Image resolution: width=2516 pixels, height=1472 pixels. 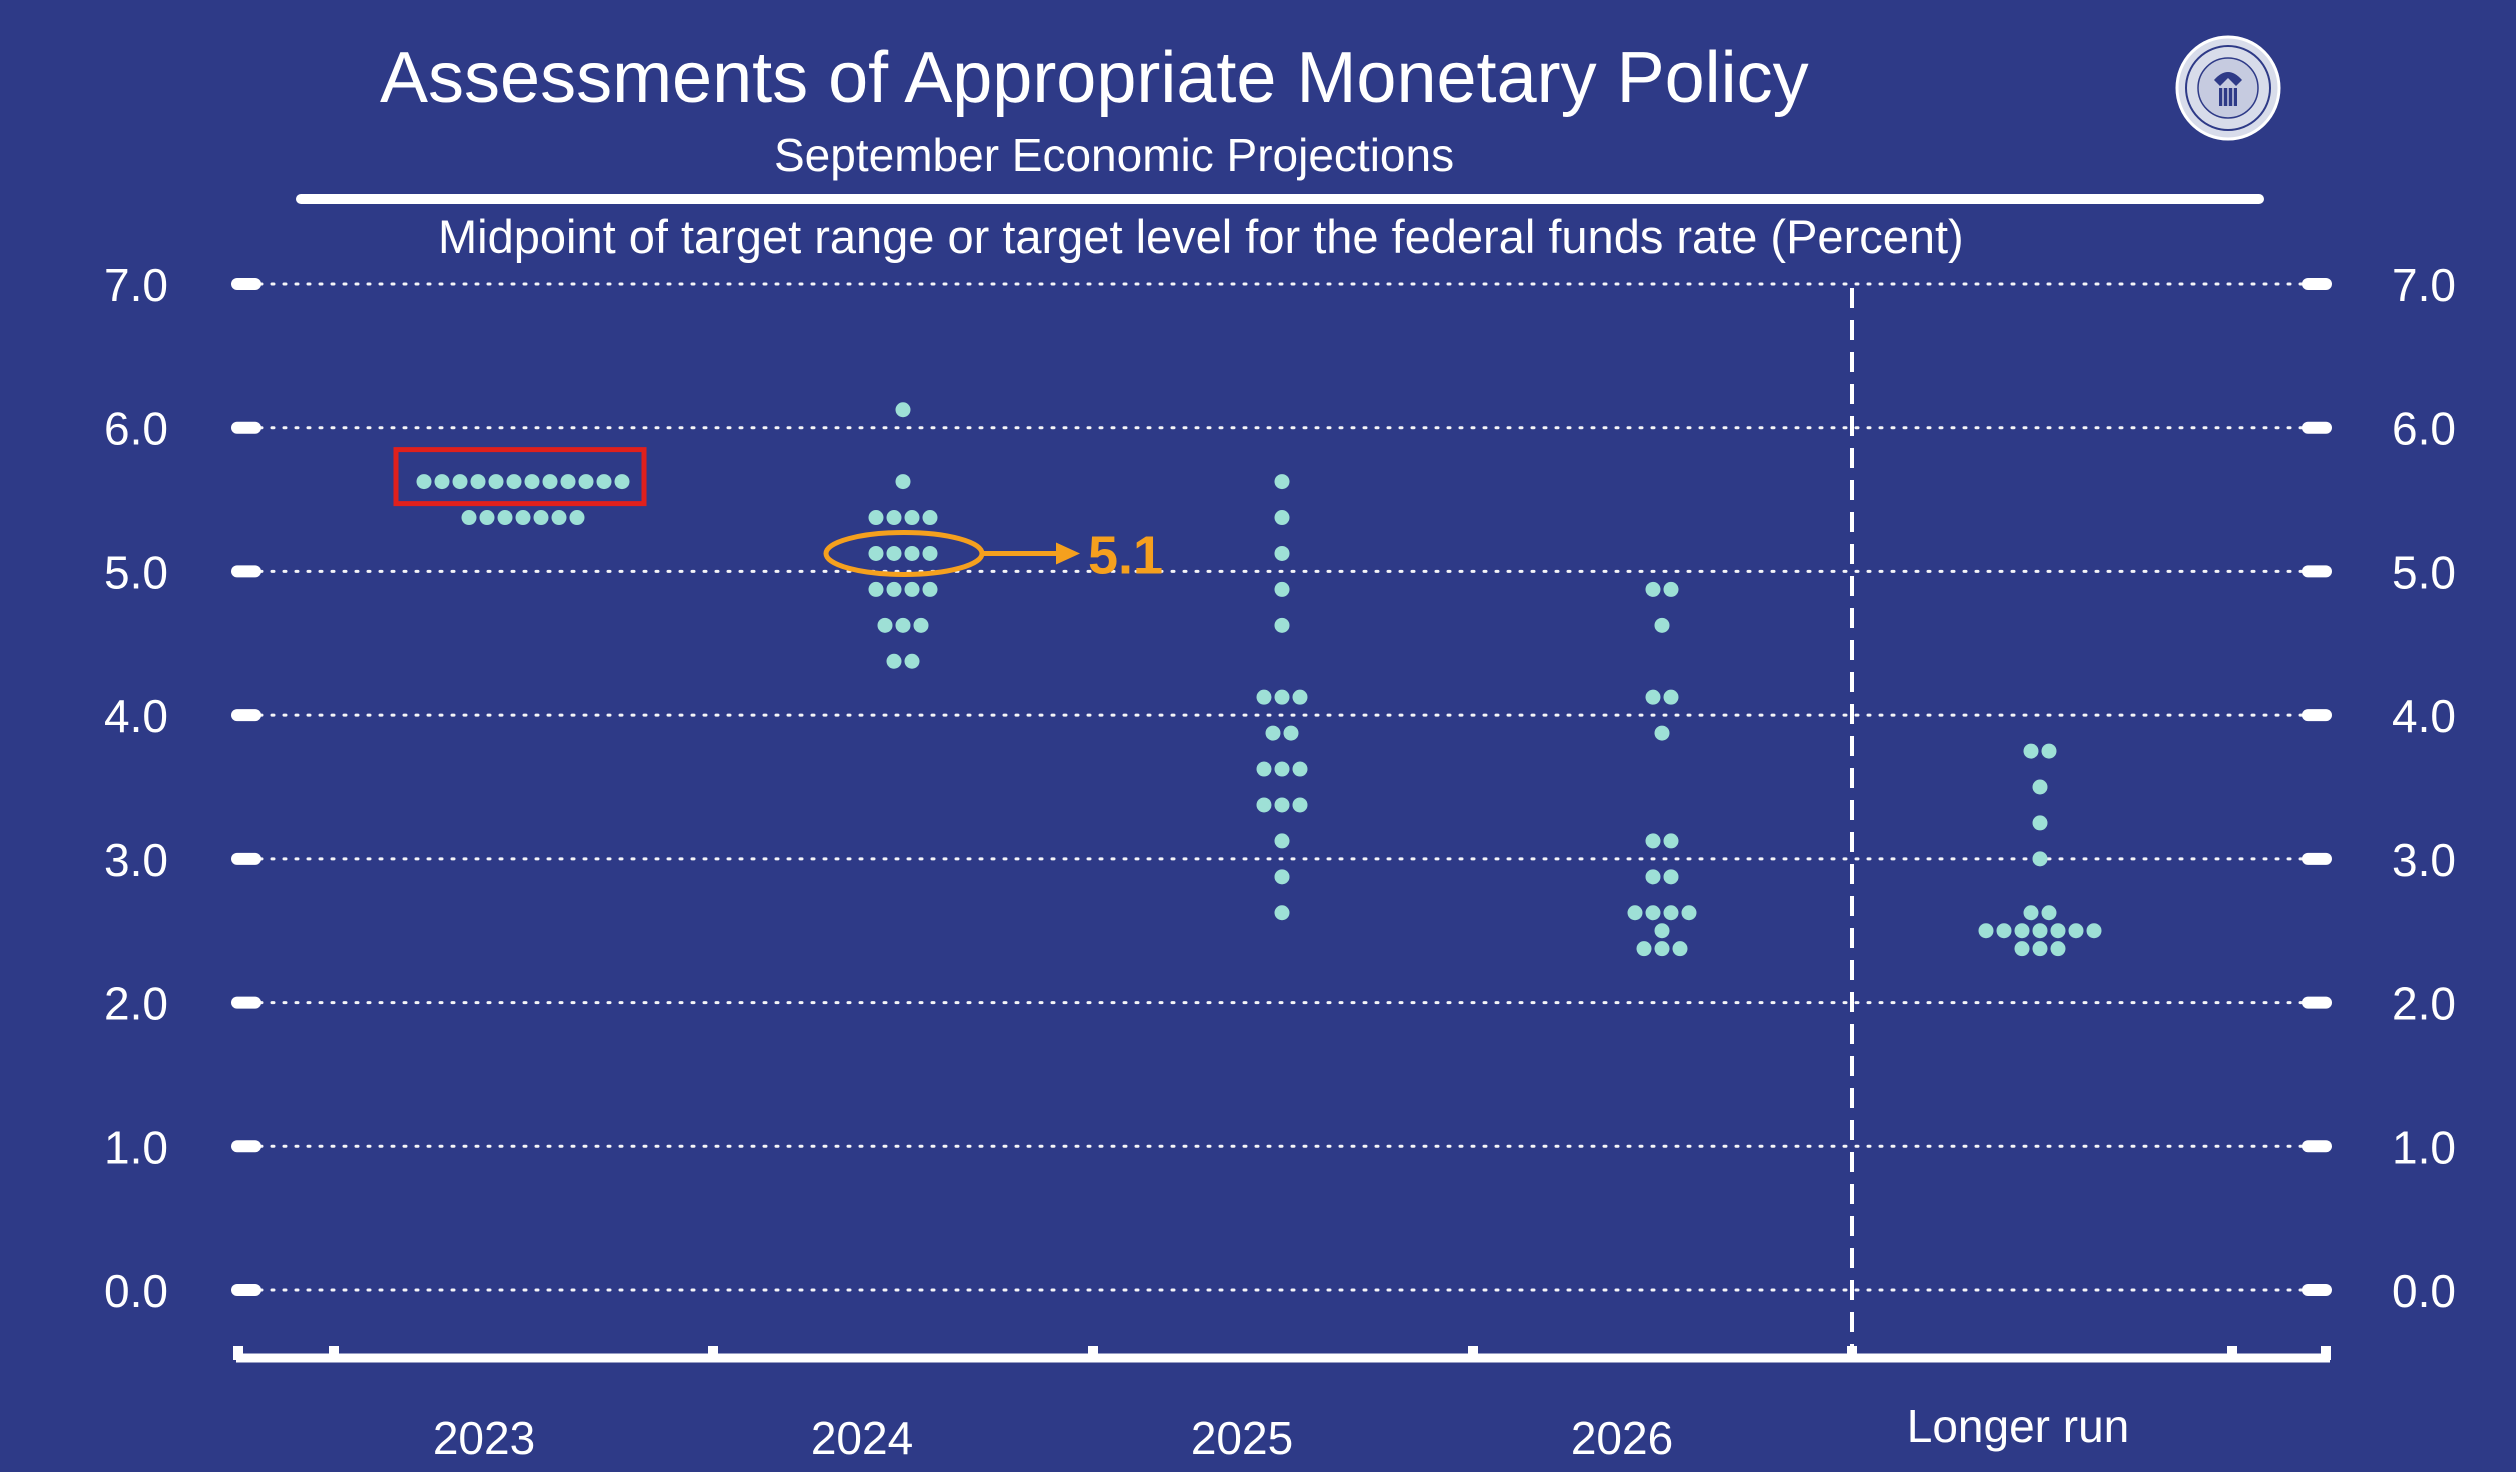 I want to click on y-tick-label-right: 1.0, so click(x=2424, y=1147).